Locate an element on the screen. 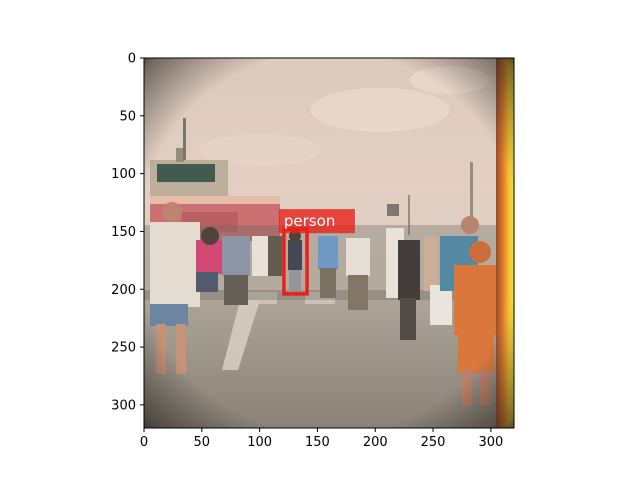 This screenshot has width=640, height=480. y-axis: 0 50 100 150 200 250 300 is located at coordinates (127, 232).